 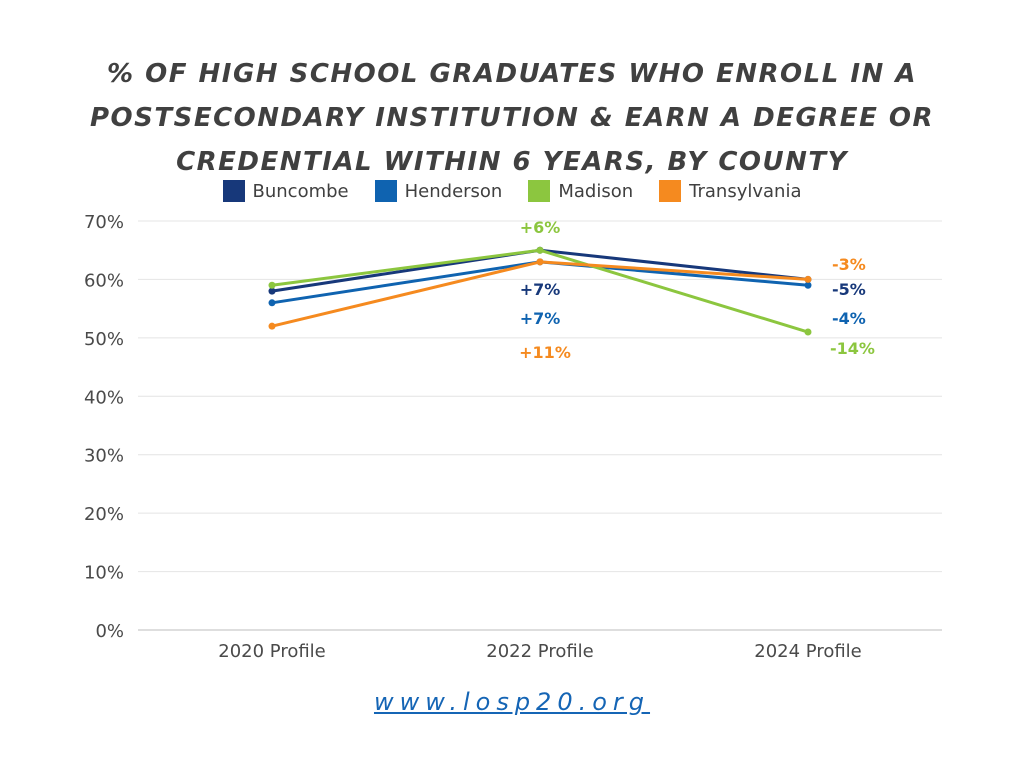 What do you see at coordinates (104, 280) in the screenshot?
I see `y-tick-label: 60%` at bounding box center [104, 280].